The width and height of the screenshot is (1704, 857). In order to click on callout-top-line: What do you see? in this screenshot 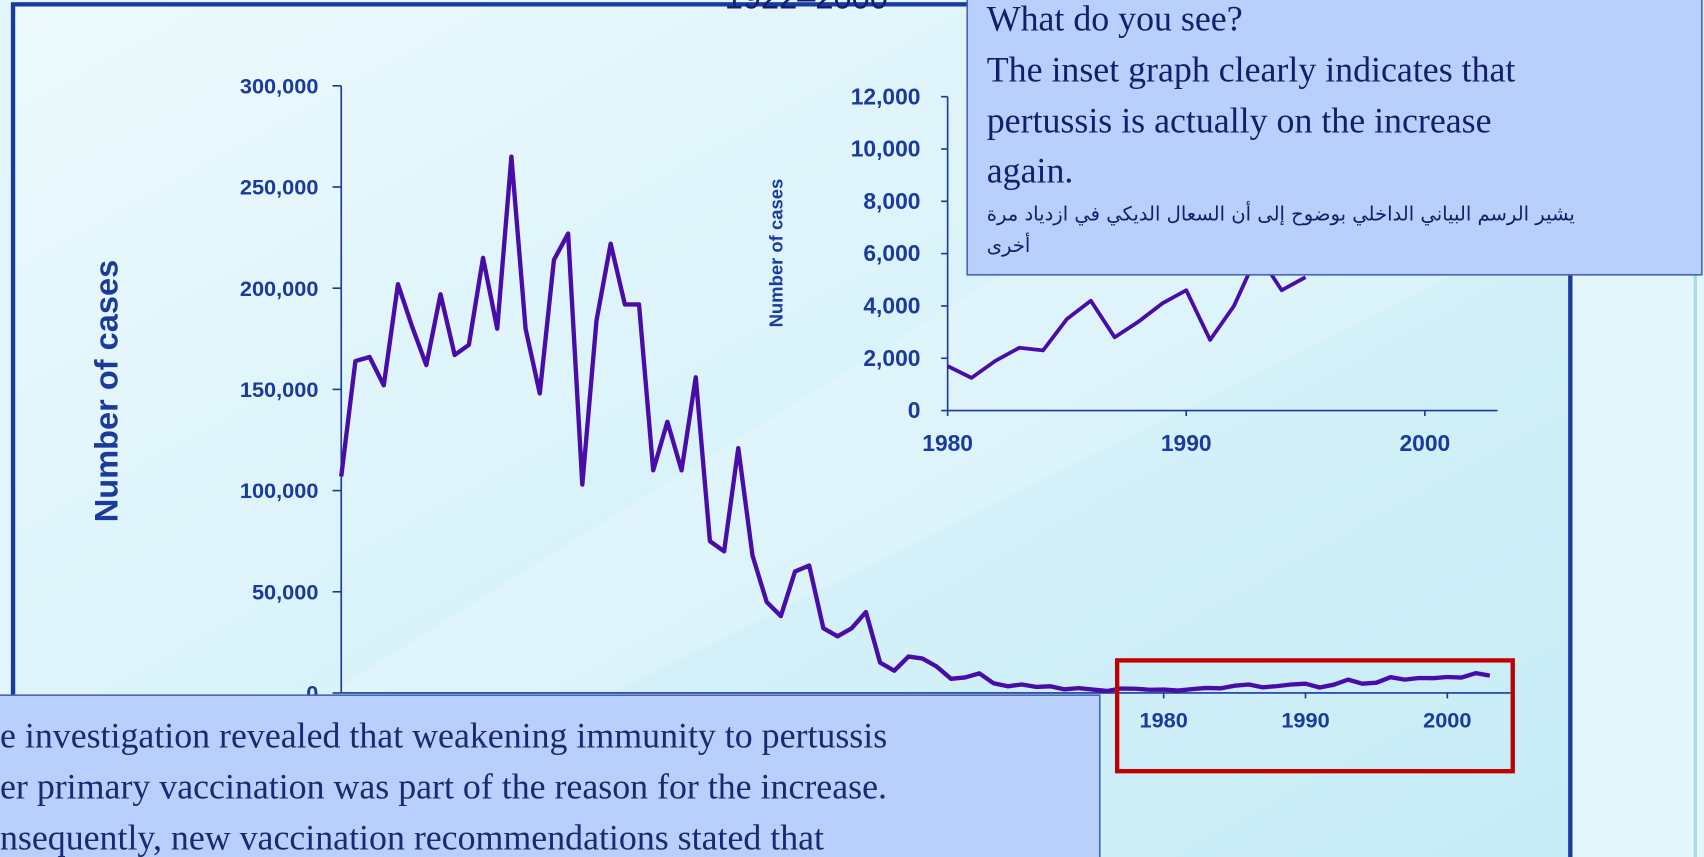, I will do `click(1115, 19)`.